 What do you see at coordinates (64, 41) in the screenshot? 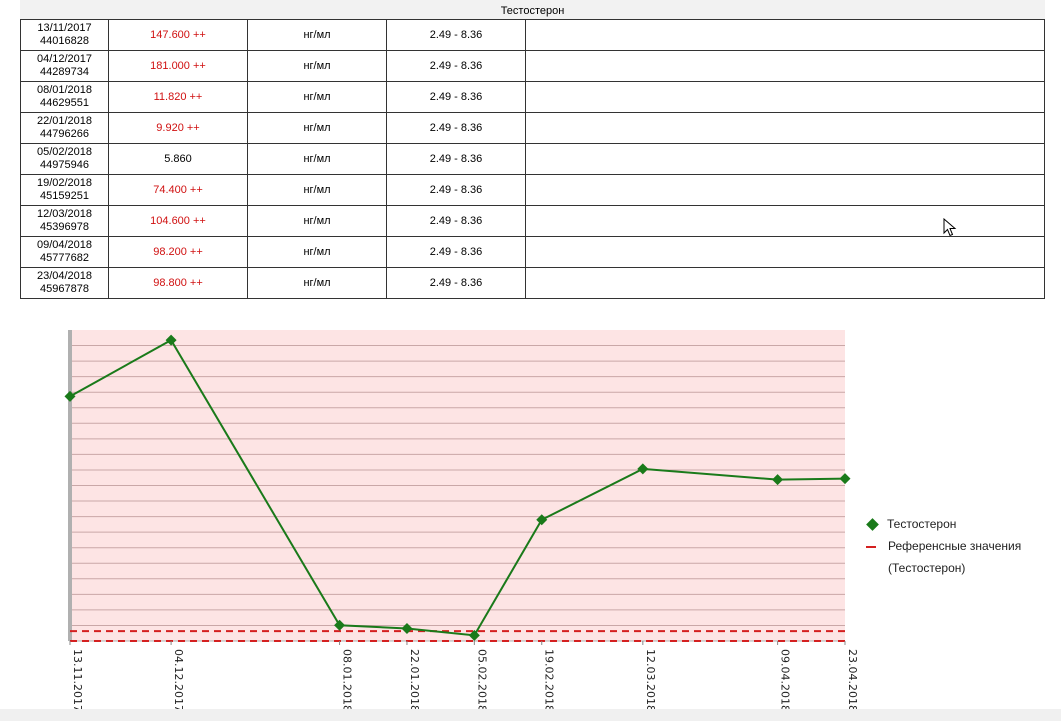
I see `row-id: 44016828` at bounding box center [64, 41].